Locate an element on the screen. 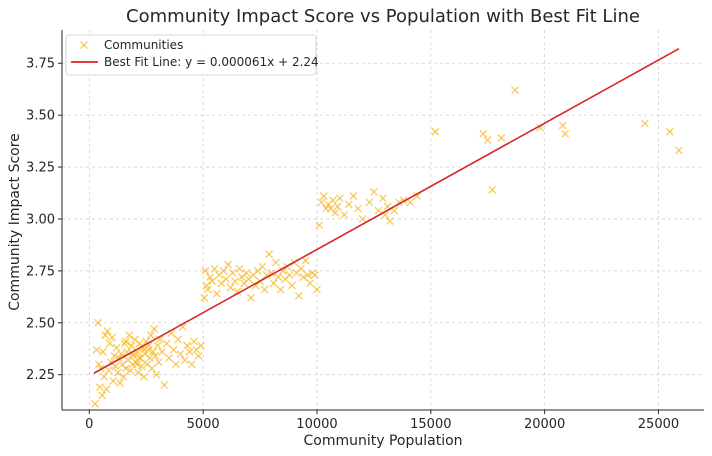  x-tick-label: 15000 is located at coordinates (430, 424).